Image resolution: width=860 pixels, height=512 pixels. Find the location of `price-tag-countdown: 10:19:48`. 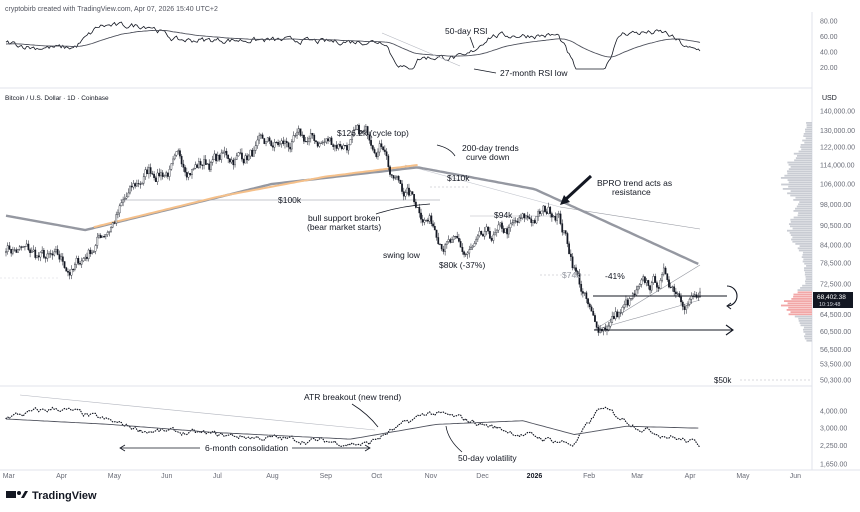

price-tag-countdown: 10:19:48 is located at coordinates (829, 305).